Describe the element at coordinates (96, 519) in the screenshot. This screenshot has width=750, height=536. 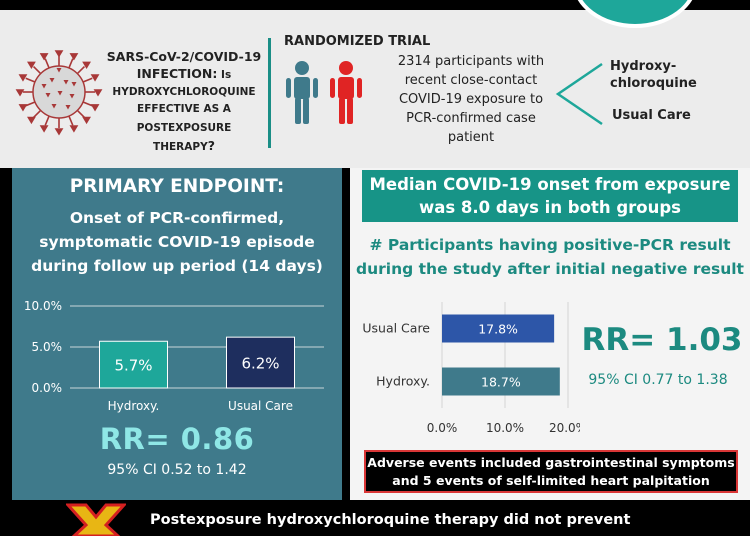
I see `x-mark-icon` at that location.